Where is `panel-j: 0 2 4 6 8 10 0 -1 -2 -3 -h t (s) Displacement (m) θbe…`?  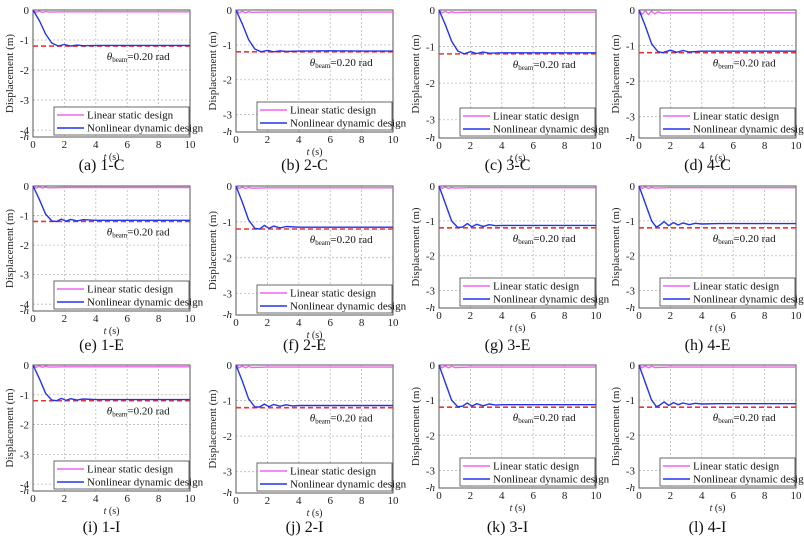
panel-j: 0 2 4 6 8 10 0 -1 -2 -3 -h t (s) Displacement (m) θbe… is located at coordinates (307, 448).